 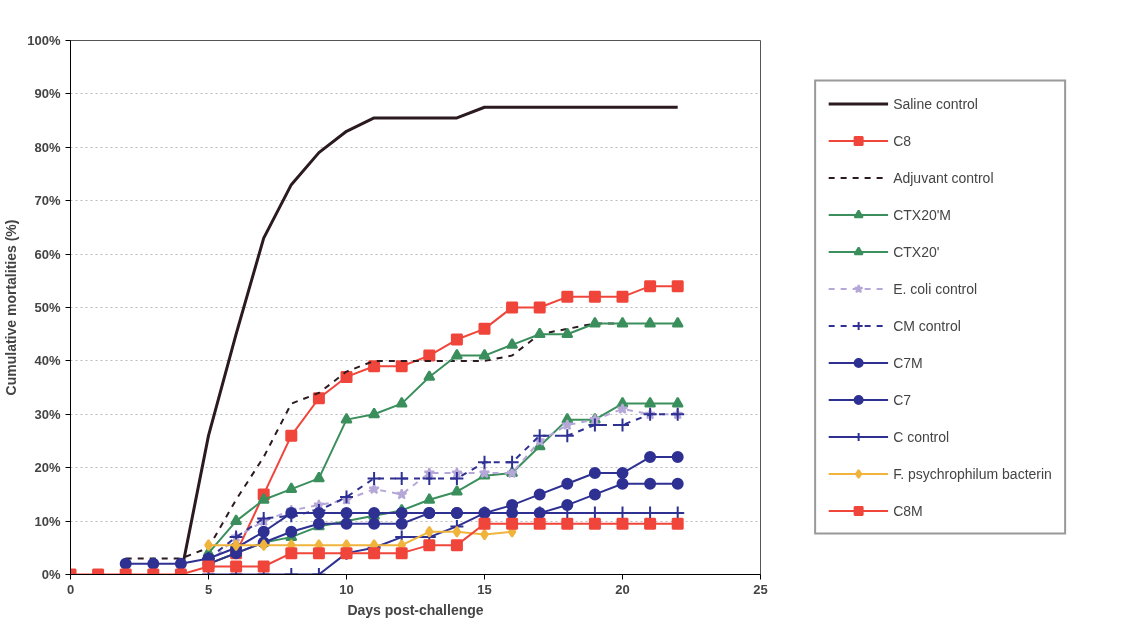 I want to click on y-tick-label: 70%, so click(x=47, y=201).